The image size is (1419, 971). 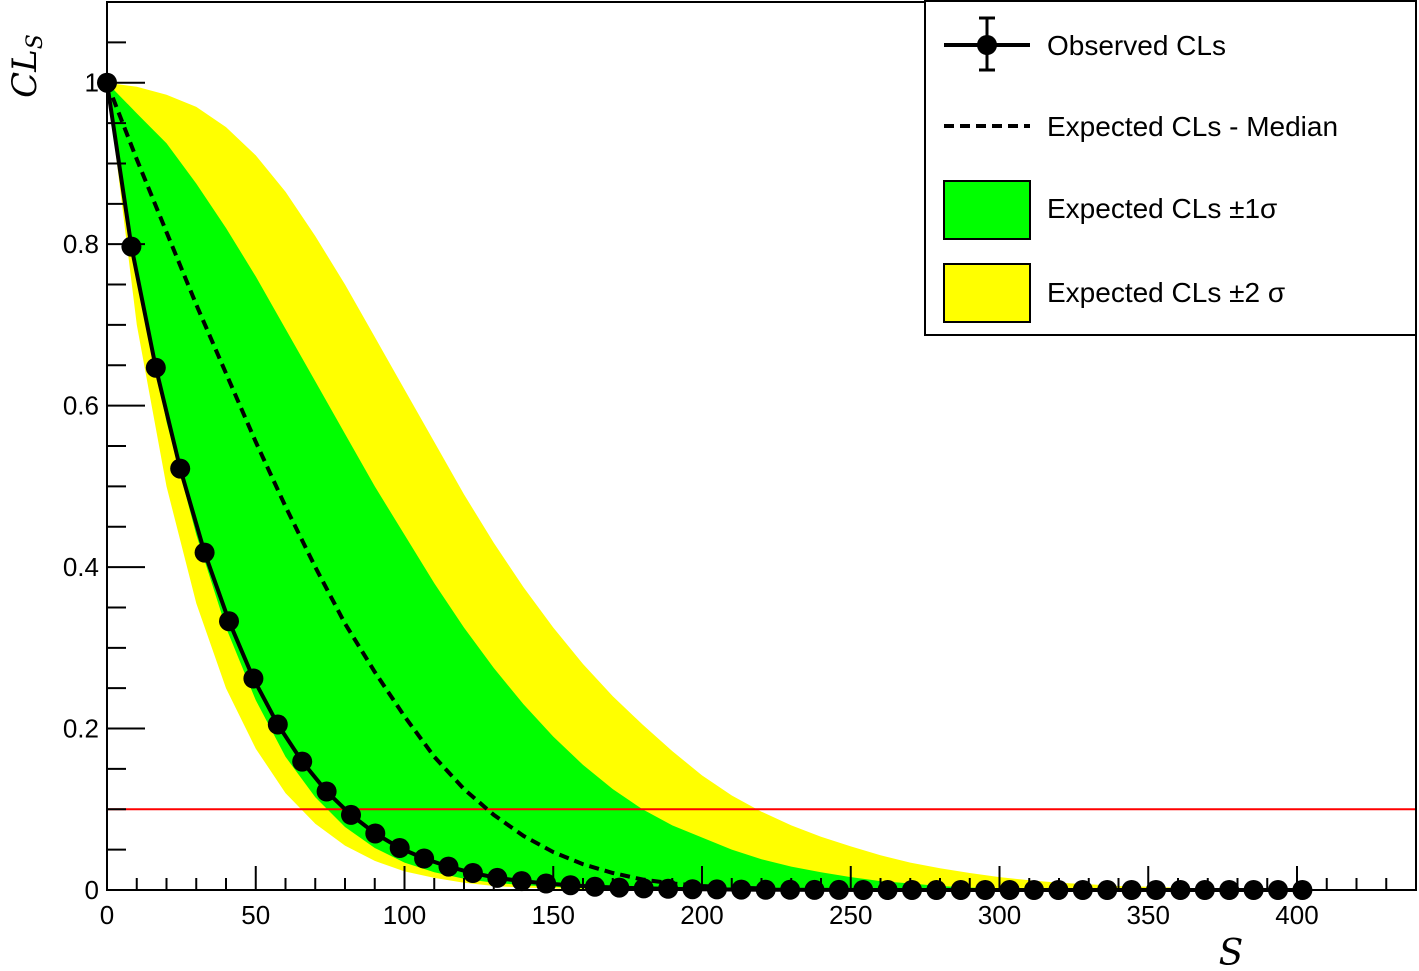 I want to click on y-tick-label: 0, so click(x=92, y=890).